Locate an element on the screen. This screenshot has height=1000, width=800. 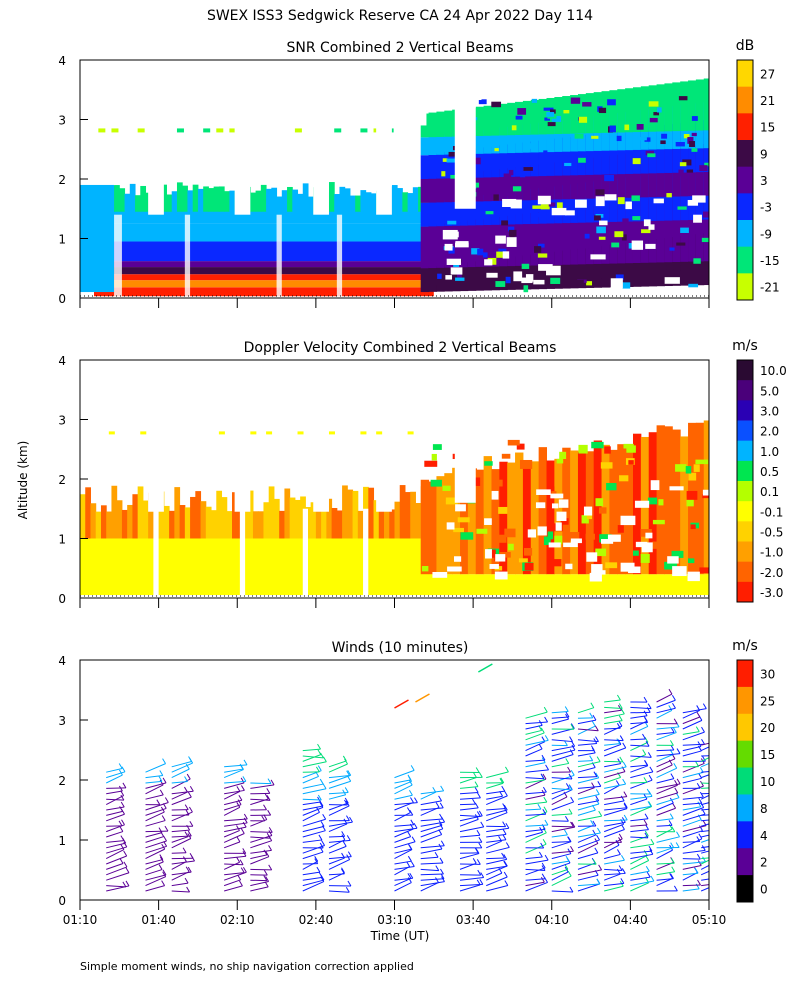
colorbar-label: -0.1 is located at coordinates (771, 512).